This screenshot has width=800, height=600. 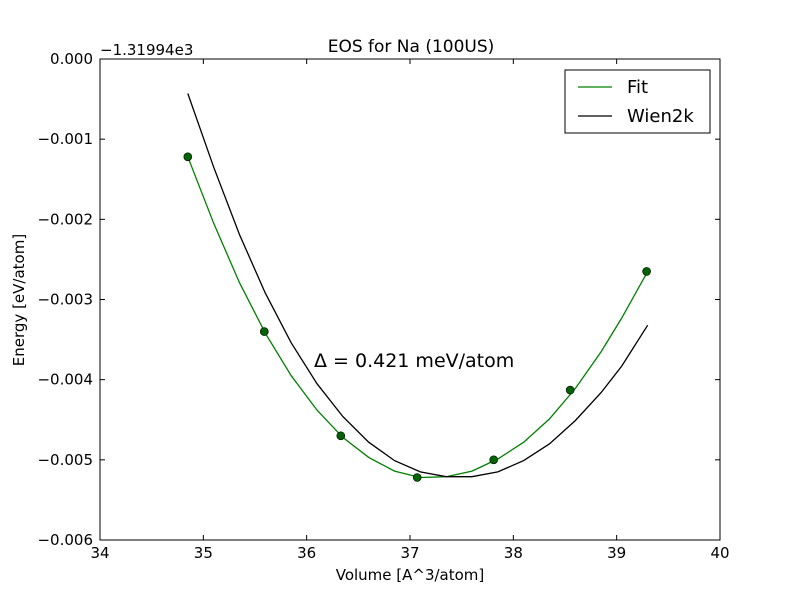 What do you see at coordinates (65, 380) in the screenshot?
I see `y-tick-label: −0.004` at bounding box center [65, 380].